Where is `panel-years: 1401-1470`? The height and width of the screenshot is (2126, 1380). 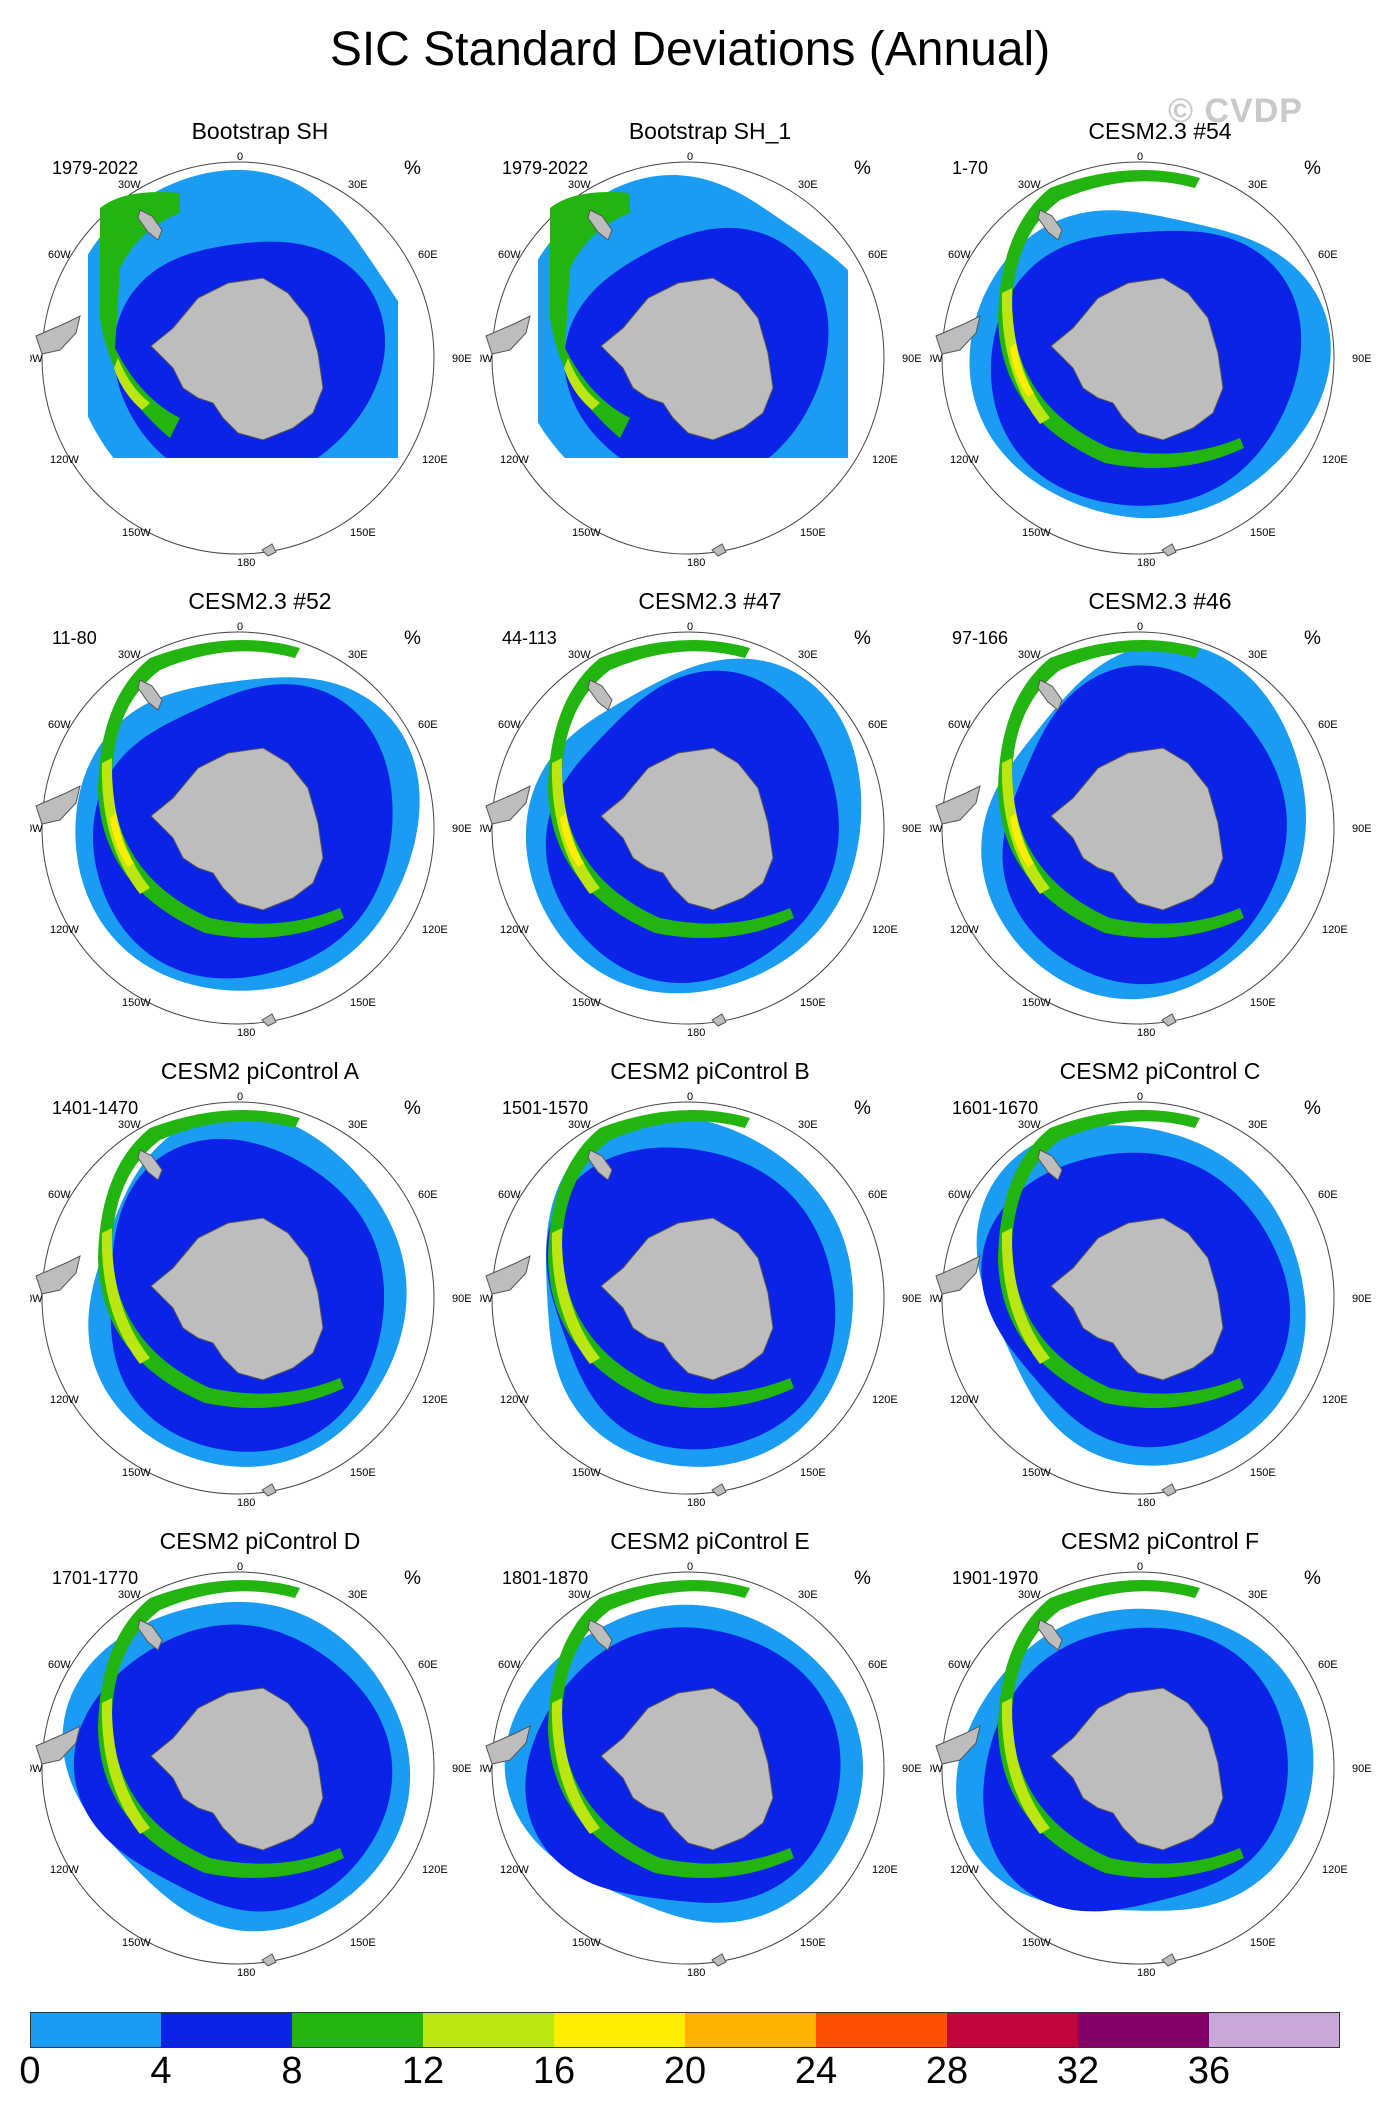 panel-years: 1401-1470 is located at coordinates (95, 1108).